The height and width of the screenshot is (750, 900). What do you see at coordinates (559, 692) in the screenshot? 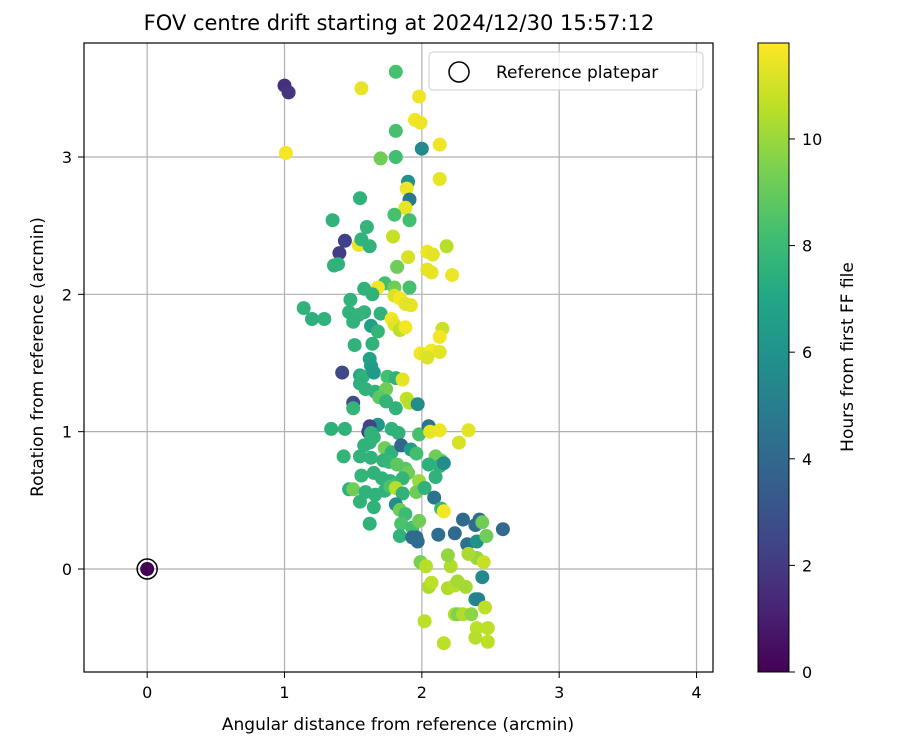
I see `x-tick-label: 3` at bounding box center [559, 692].